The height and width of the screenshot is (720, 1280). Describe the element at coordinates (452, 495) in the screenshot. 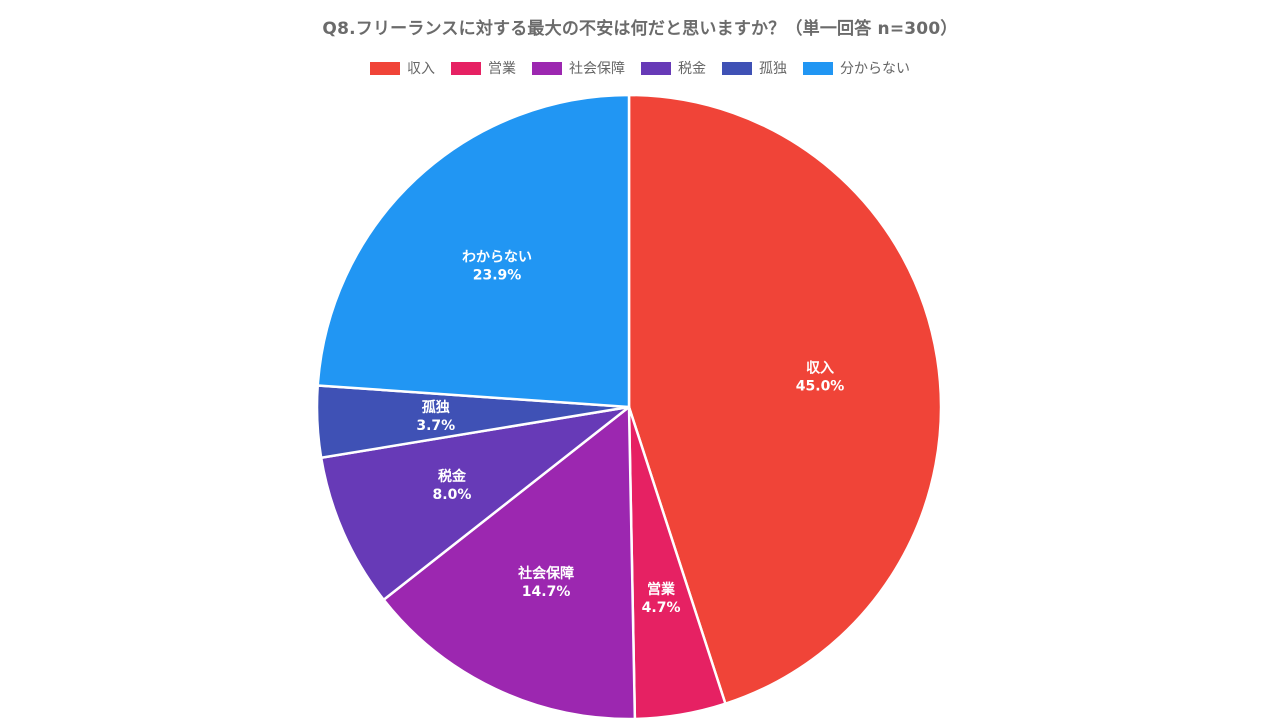

I see `slice-value-label: 8.0%` at that location.